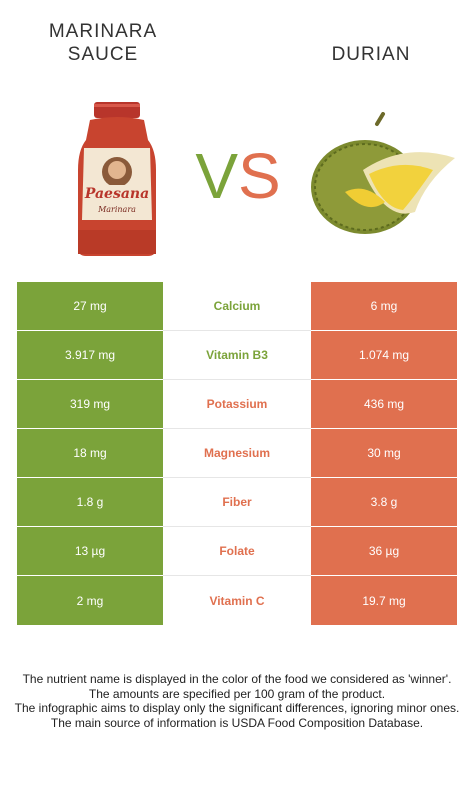  I want to click on right-value: 1.074 mg, so click(384, 355).